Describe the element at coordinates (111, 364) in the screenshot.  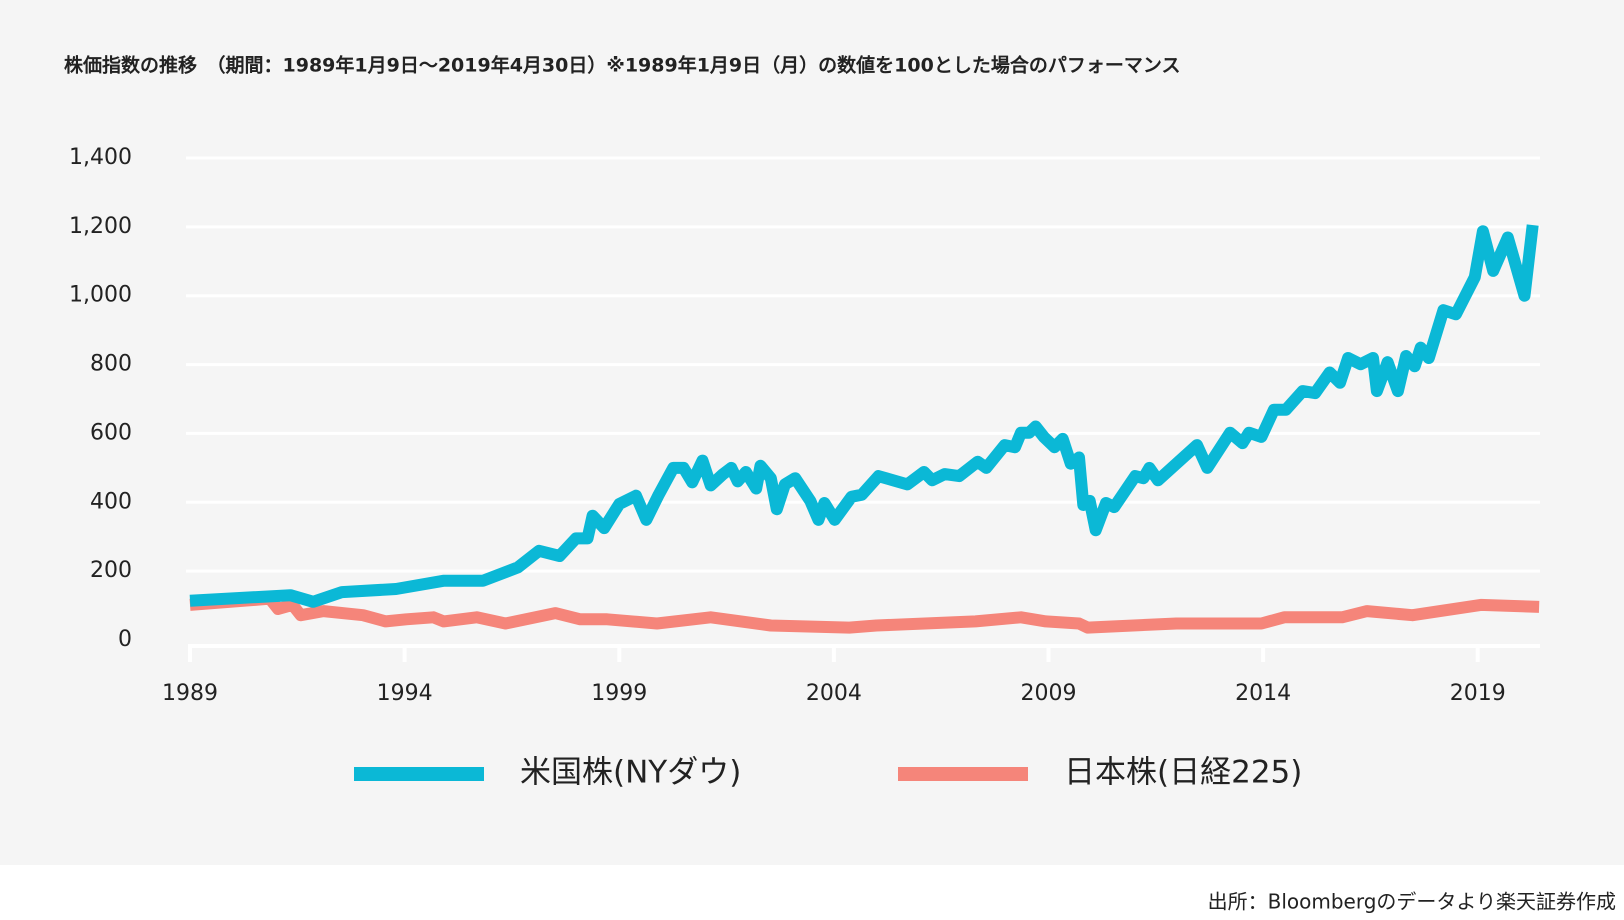
I see `y-tick-label: 800` at that location.